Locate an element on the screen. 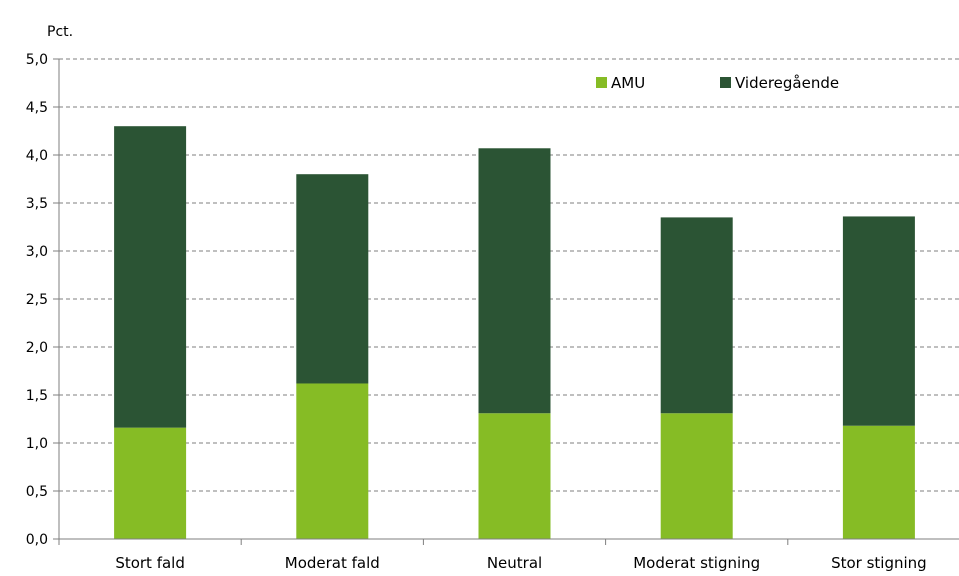 The image size is (959, 576). y-tick-label: 4,5 is located at coordinates (37, 108).